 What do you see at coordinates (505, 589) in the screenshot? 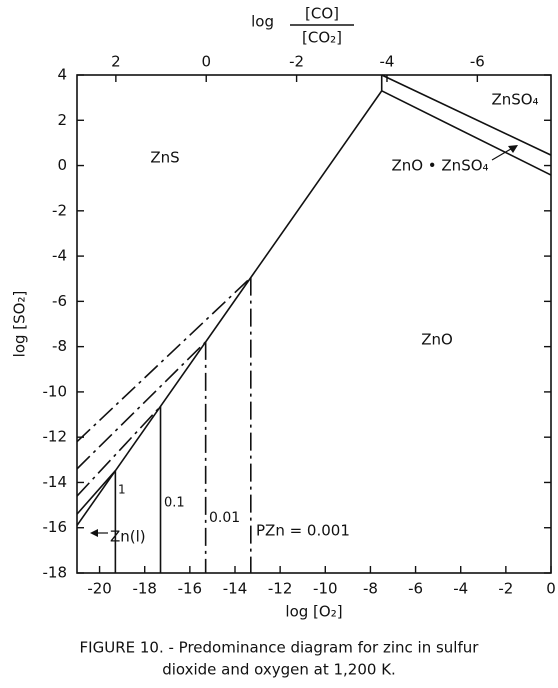
I see `x-tick-label: -2` at bounding box center [505, 589].